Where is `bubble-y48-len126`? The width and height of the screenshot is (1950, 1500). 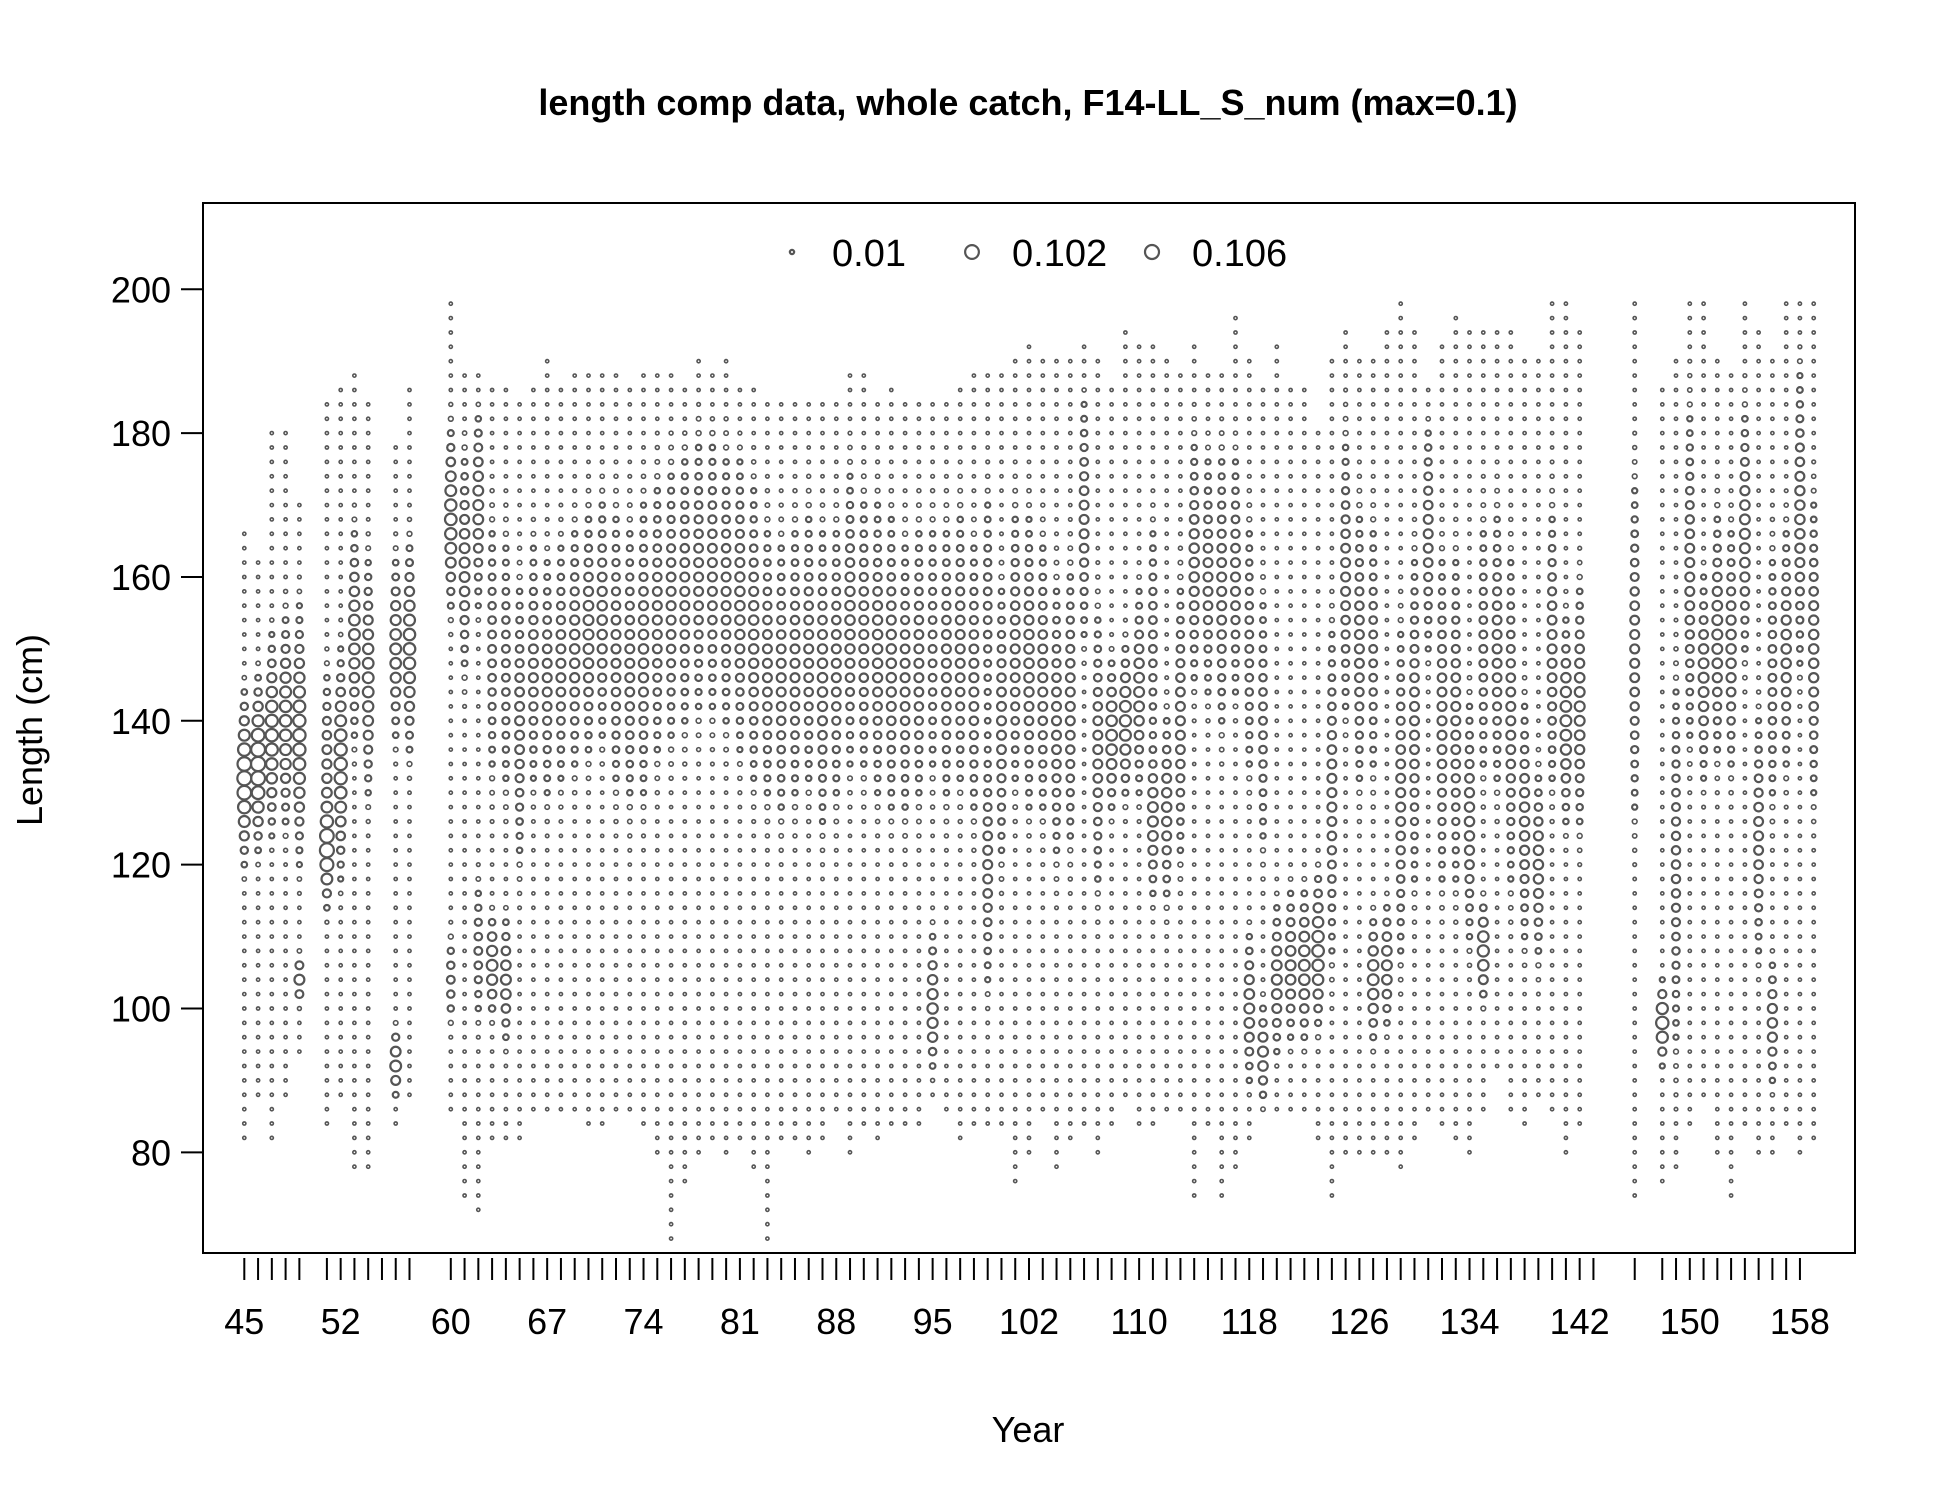
bubble-y48-len126 is located at coordinates (285, 821).